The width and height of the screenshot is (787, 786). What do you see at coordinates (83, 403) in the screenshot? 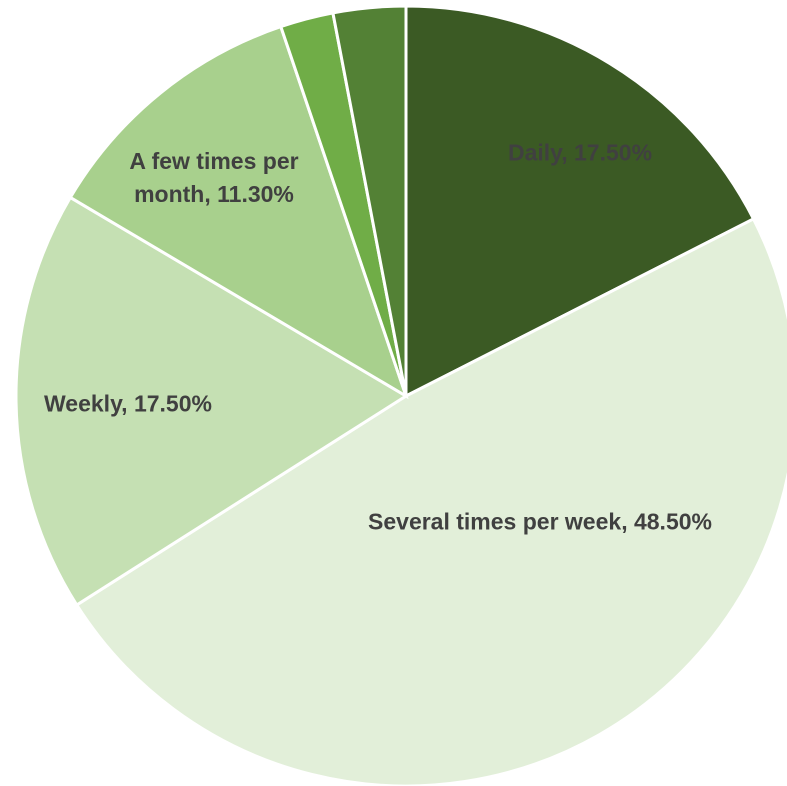
I see `category-label: Weekly` at bounding box center [83, 403].